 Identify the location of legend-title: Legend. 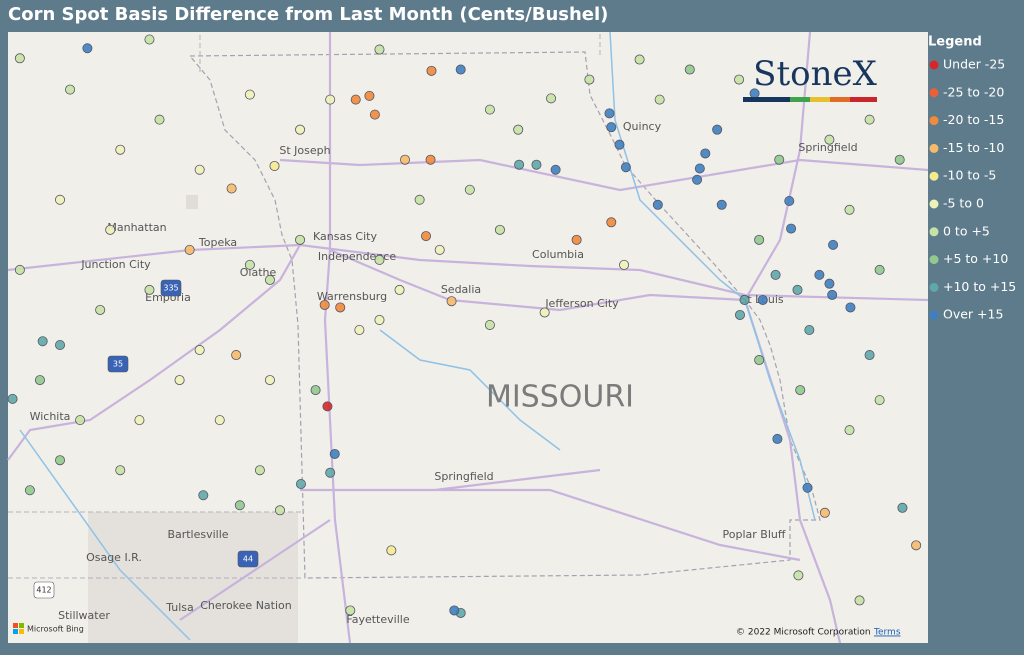
(955, 42).